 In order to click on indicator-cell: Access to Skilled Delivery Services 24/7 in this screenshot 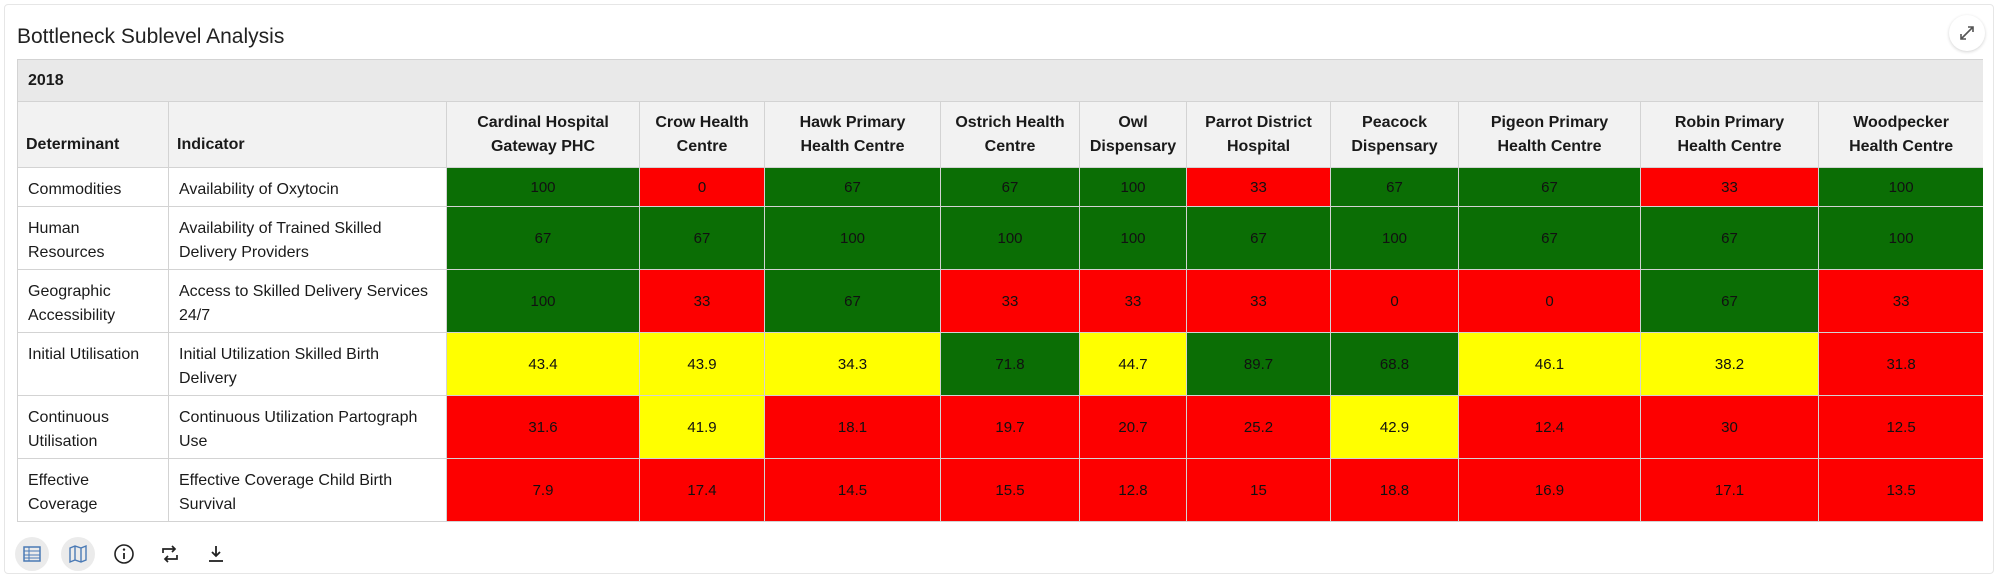, I will do `click(307, 301)`.